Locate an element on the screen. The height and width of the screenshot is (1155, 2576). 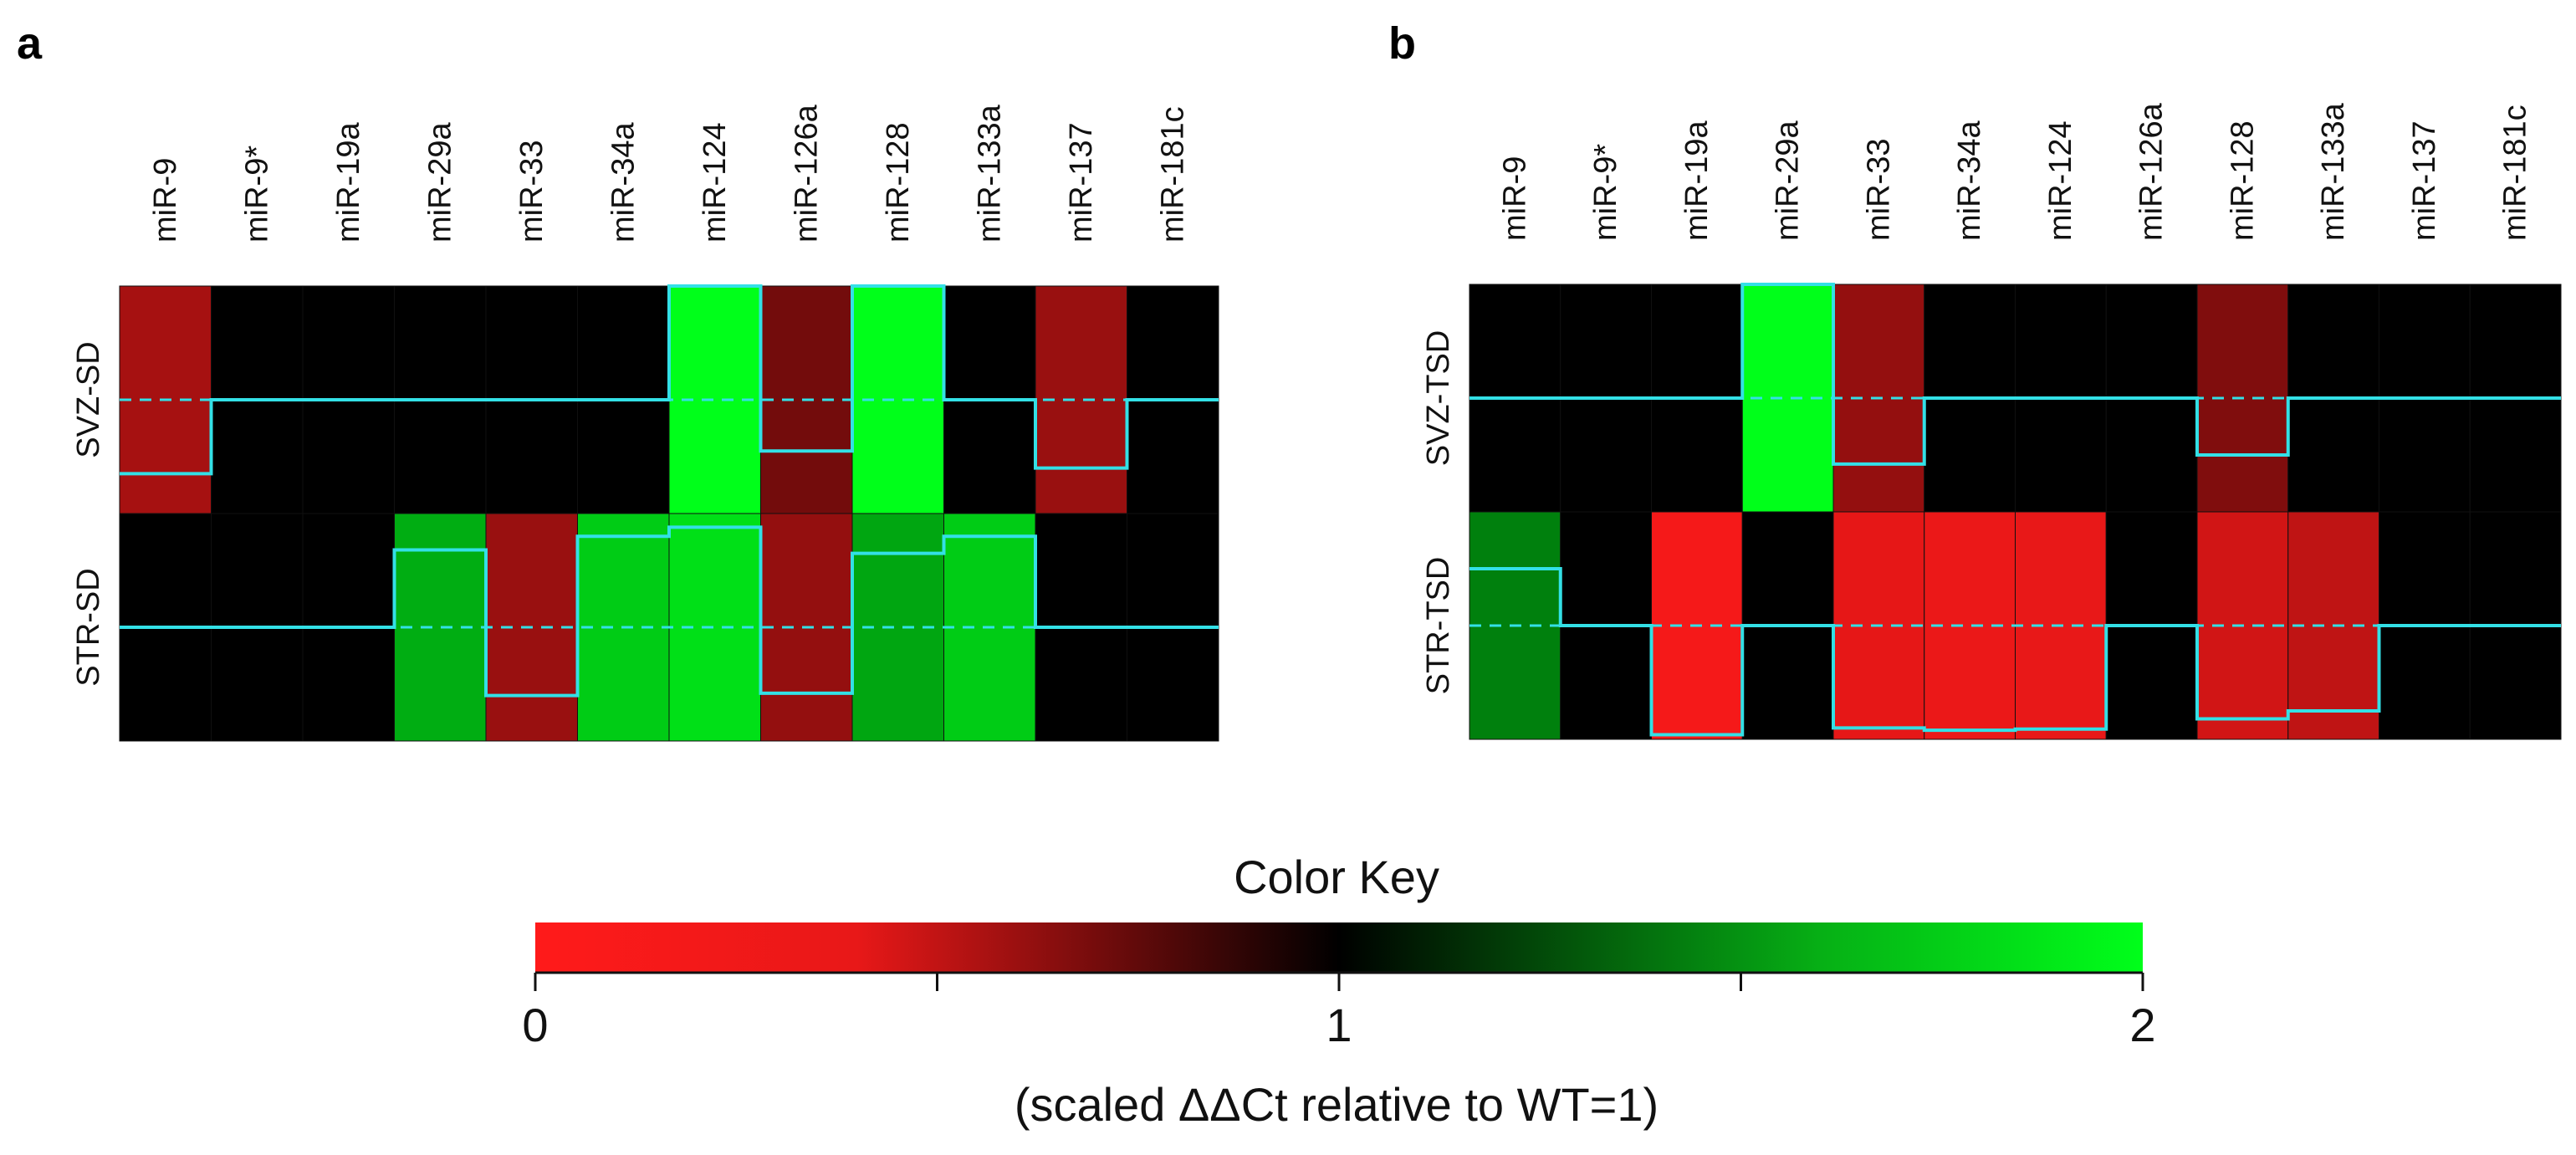
row-label-svz-tsd: SVZ-TSD is located at coordinates (1438, 398).